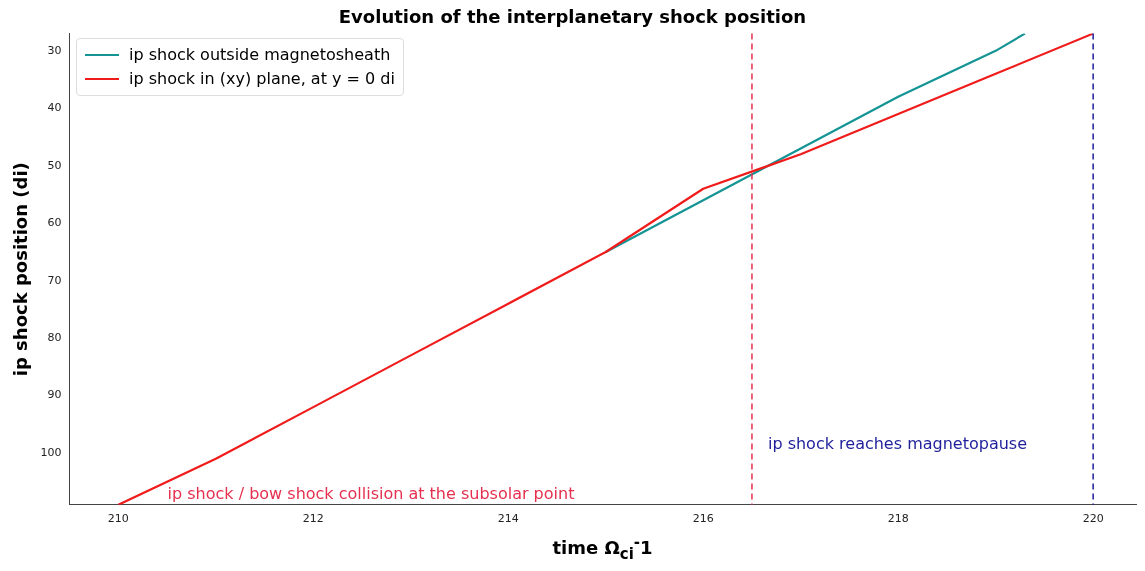 The width and height of the screenshot is (1145, 571). Describe the element at coordinates (572, 17) in the screenshot. I see `chart-title: Evolution of the interplanetary shock position` at that location.